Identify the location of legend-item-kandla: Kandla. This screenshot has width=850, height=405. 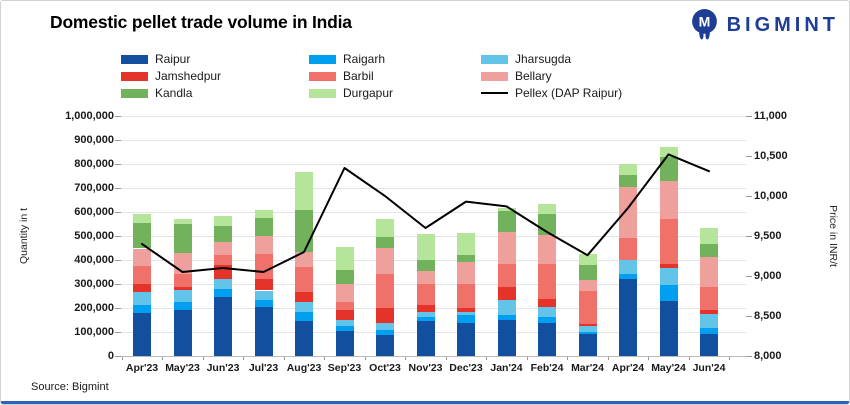
(215, 93).